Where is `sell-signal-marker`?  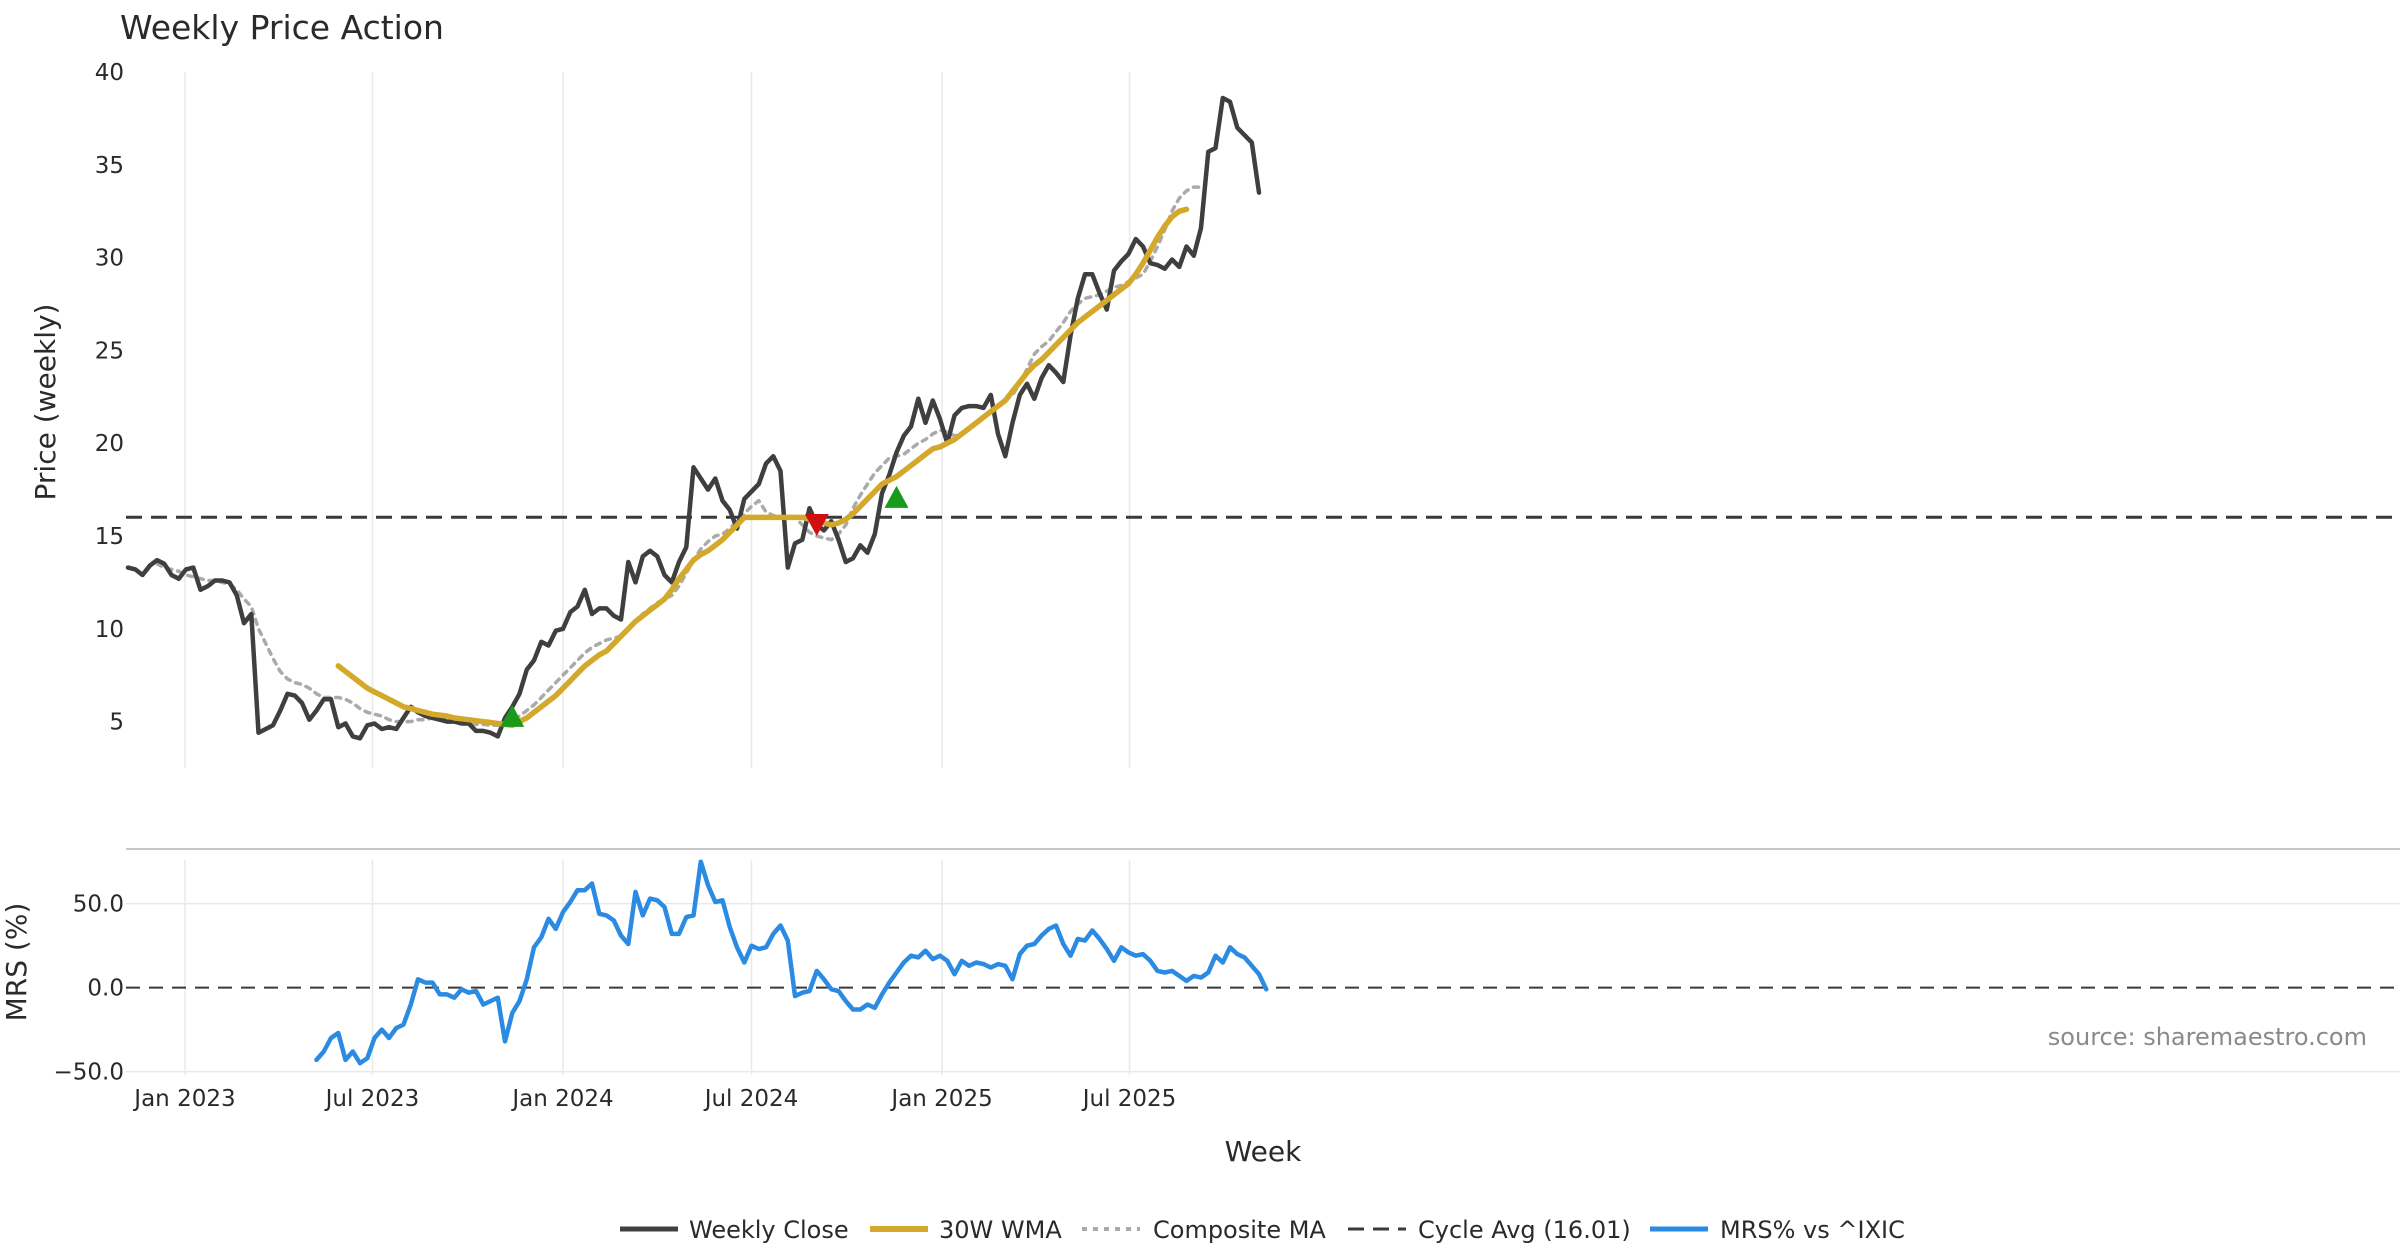 sell-signal-marker is located at coordinates (816, 525).